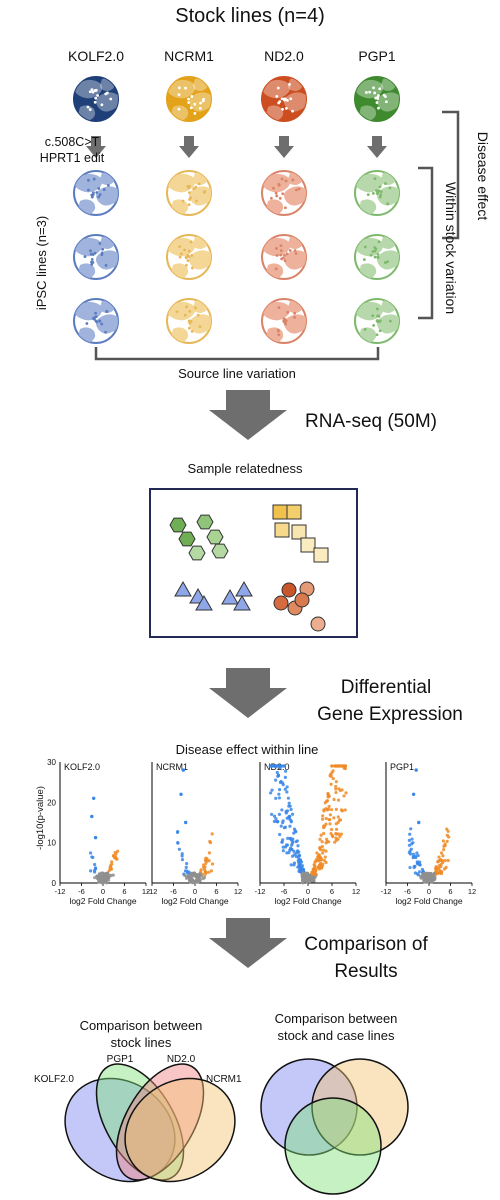 This screenshot has width=500, height=1200. What do you see at coordinates (82, 767) in the screenshot?
I see `volcano-panel-label: KOLF2.0` at bounding box center [82, 767].